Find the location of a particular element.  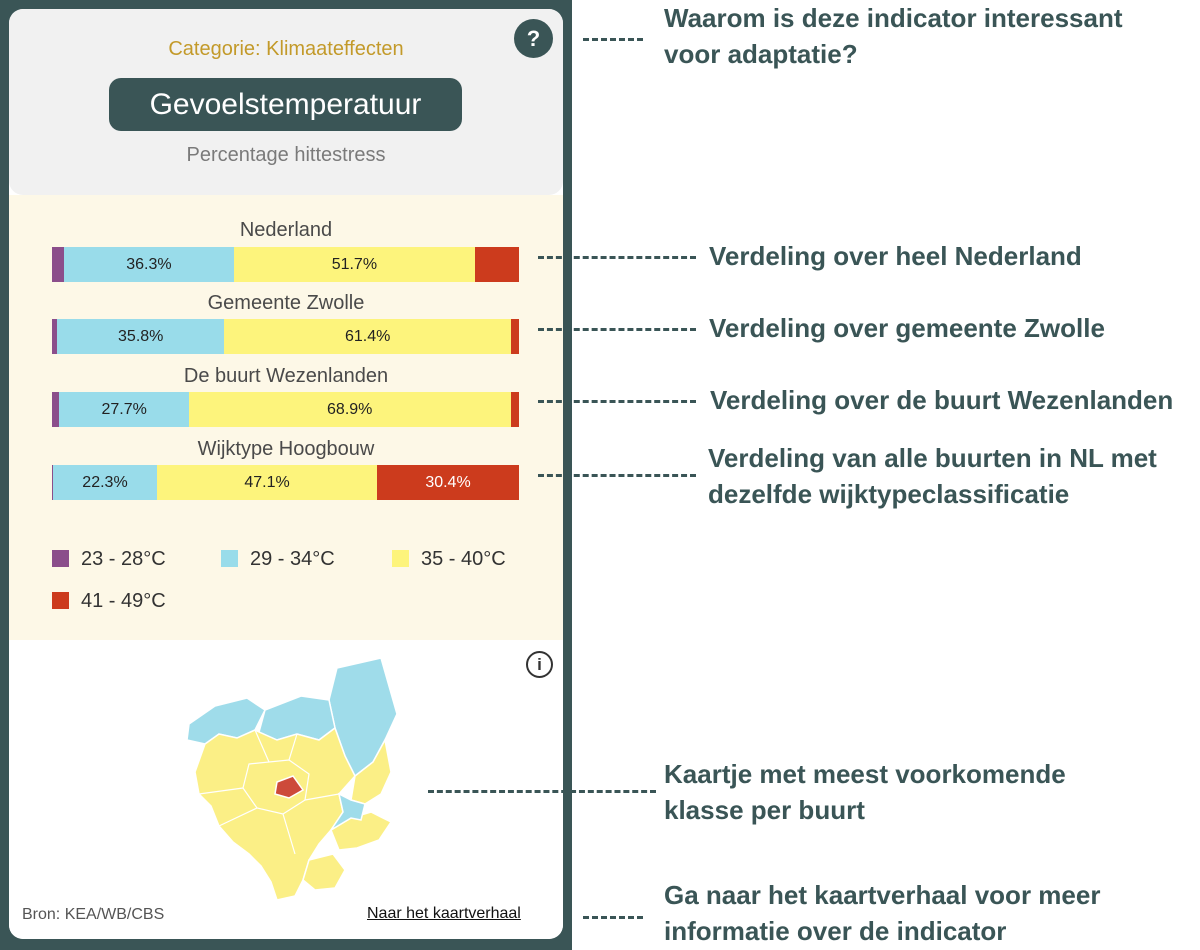

annotation-zwolle-text: Verdeling over gemeente Zwolle is located at coordinates (907, 328).